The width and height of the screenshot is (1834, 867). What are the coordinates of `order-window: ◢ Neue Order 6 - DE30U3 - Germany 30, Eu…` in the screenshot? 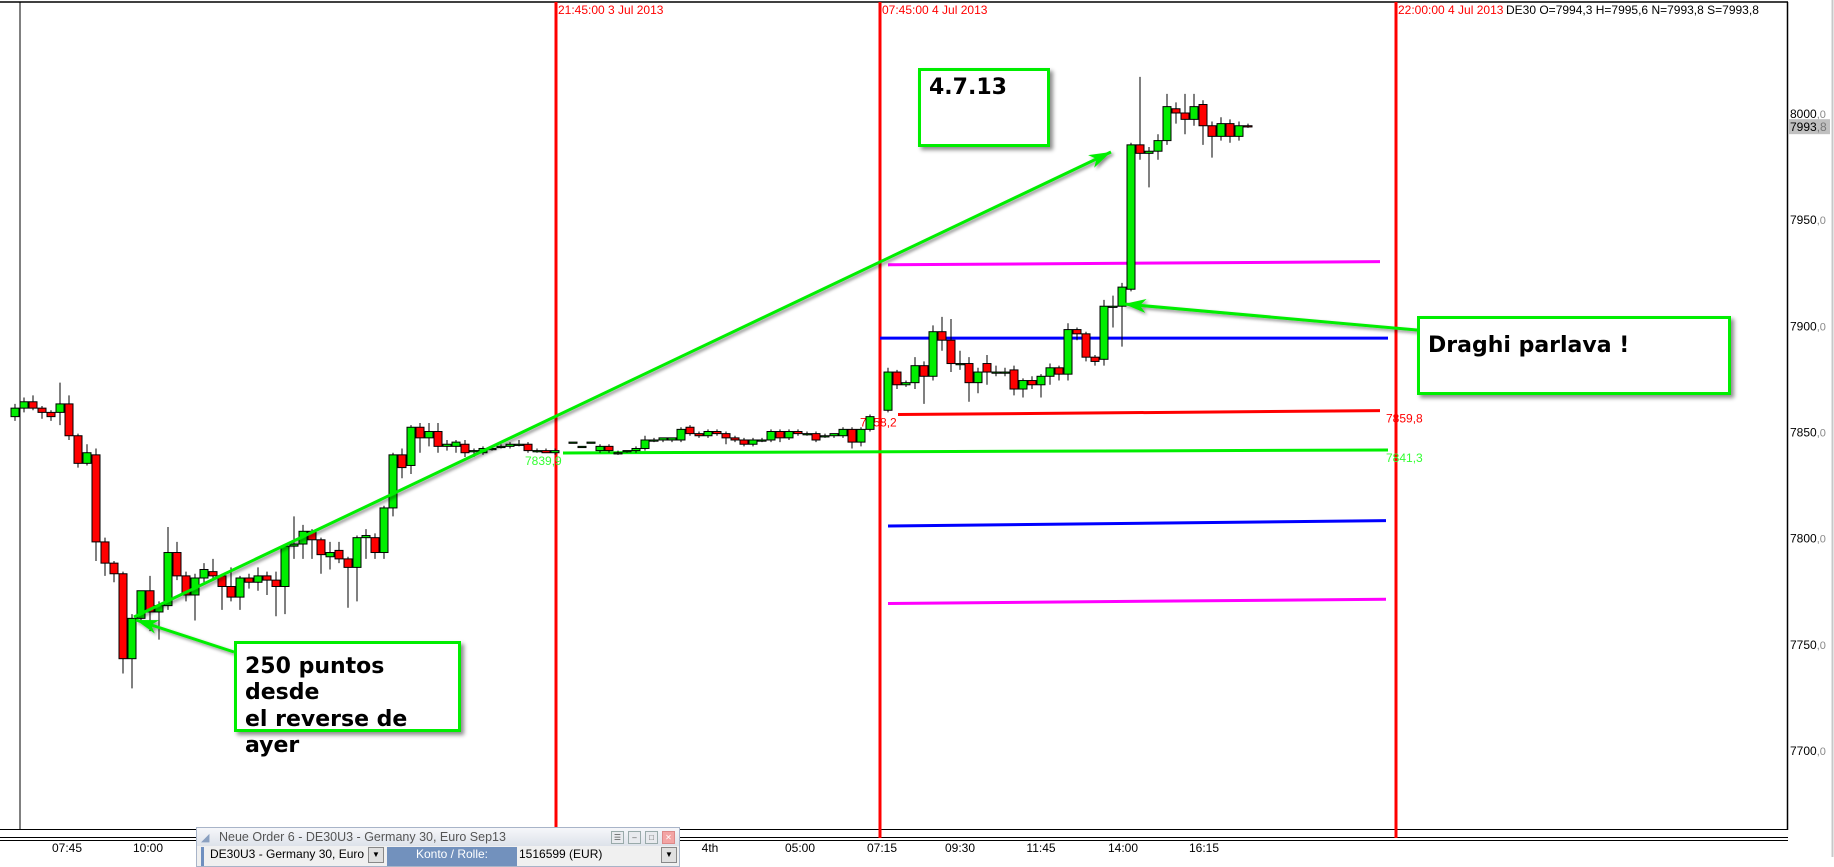 It's located at (438, 847).